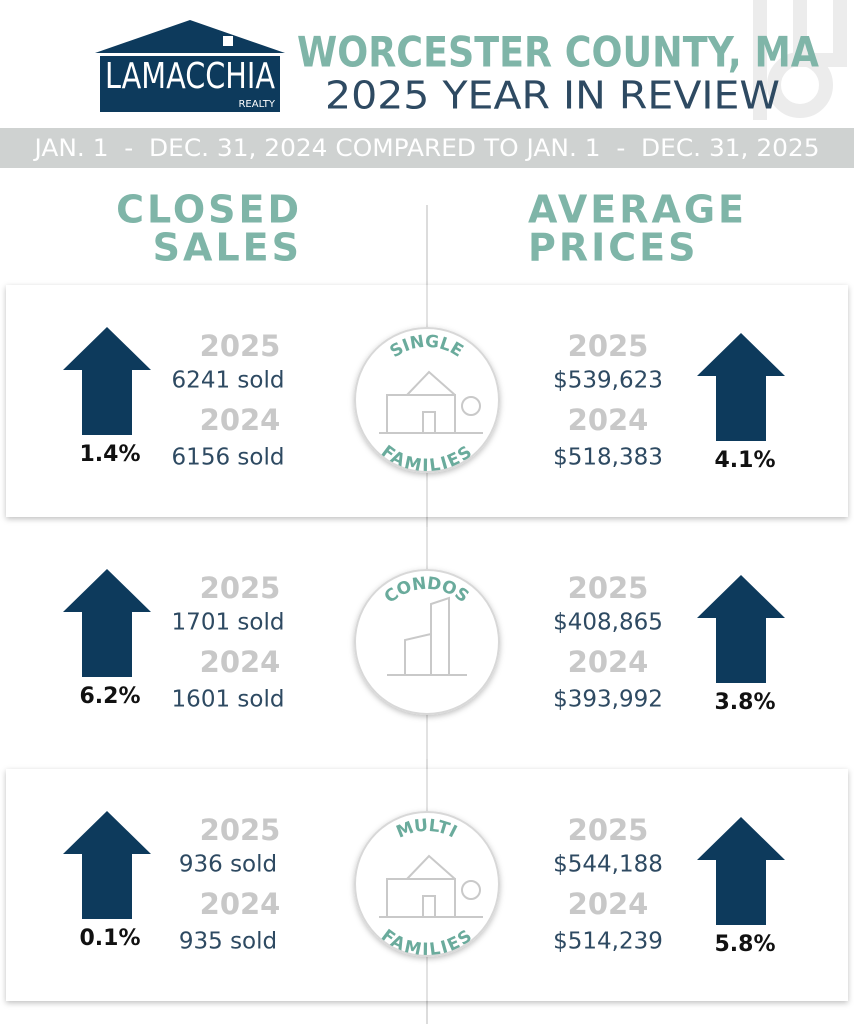  I want to click on building, so click(427, 636).